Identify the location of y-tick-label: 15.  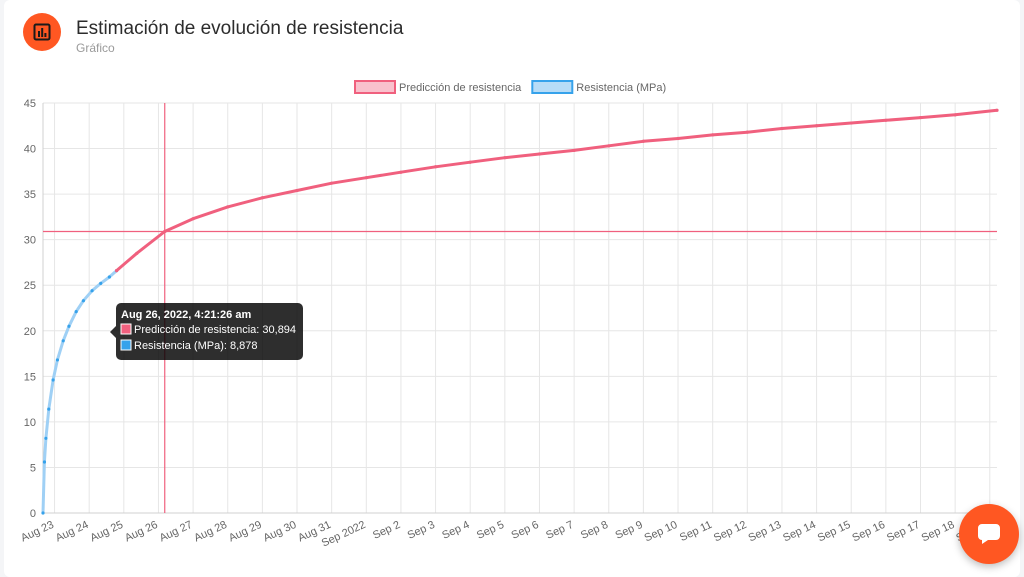
(30, 377).